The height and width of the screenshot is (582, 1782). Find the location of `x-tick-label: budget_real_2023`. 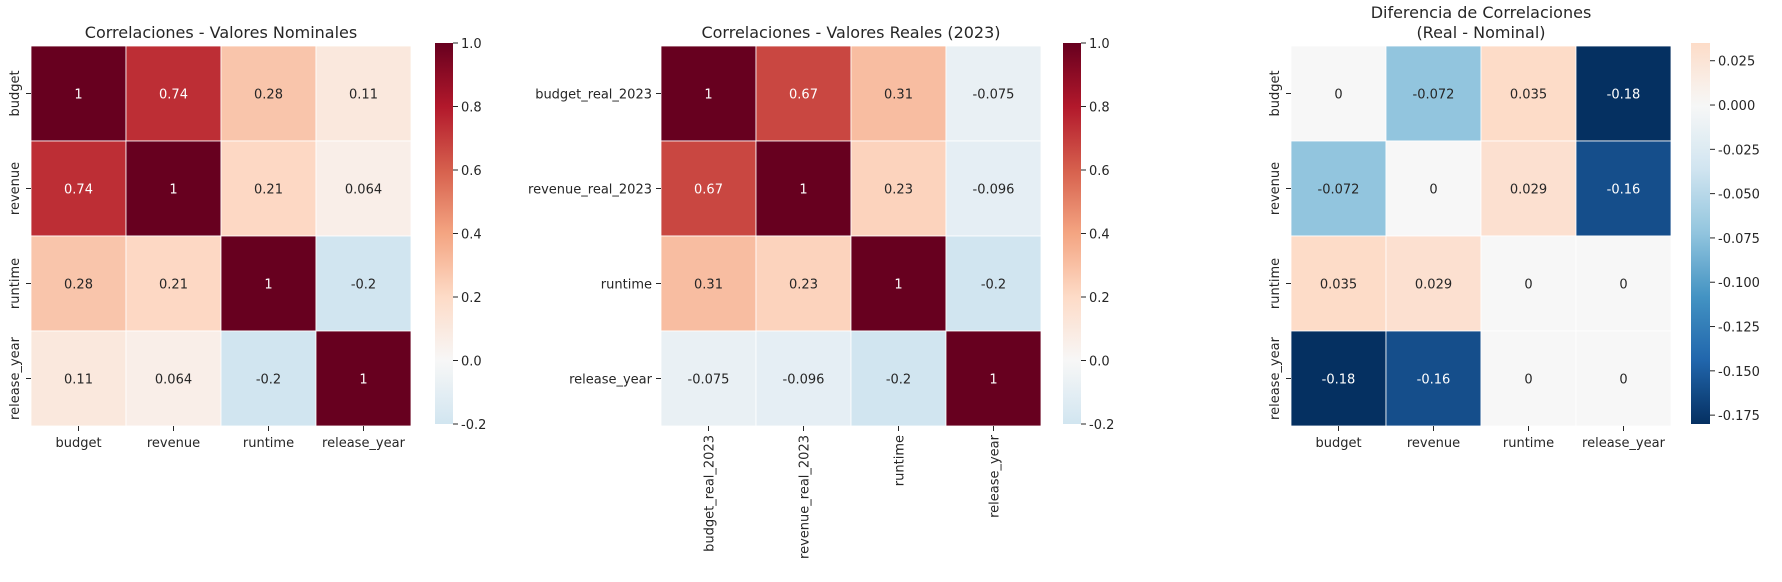

x-tick-label: budget_real_2023 is located at coordinates (710, 493).